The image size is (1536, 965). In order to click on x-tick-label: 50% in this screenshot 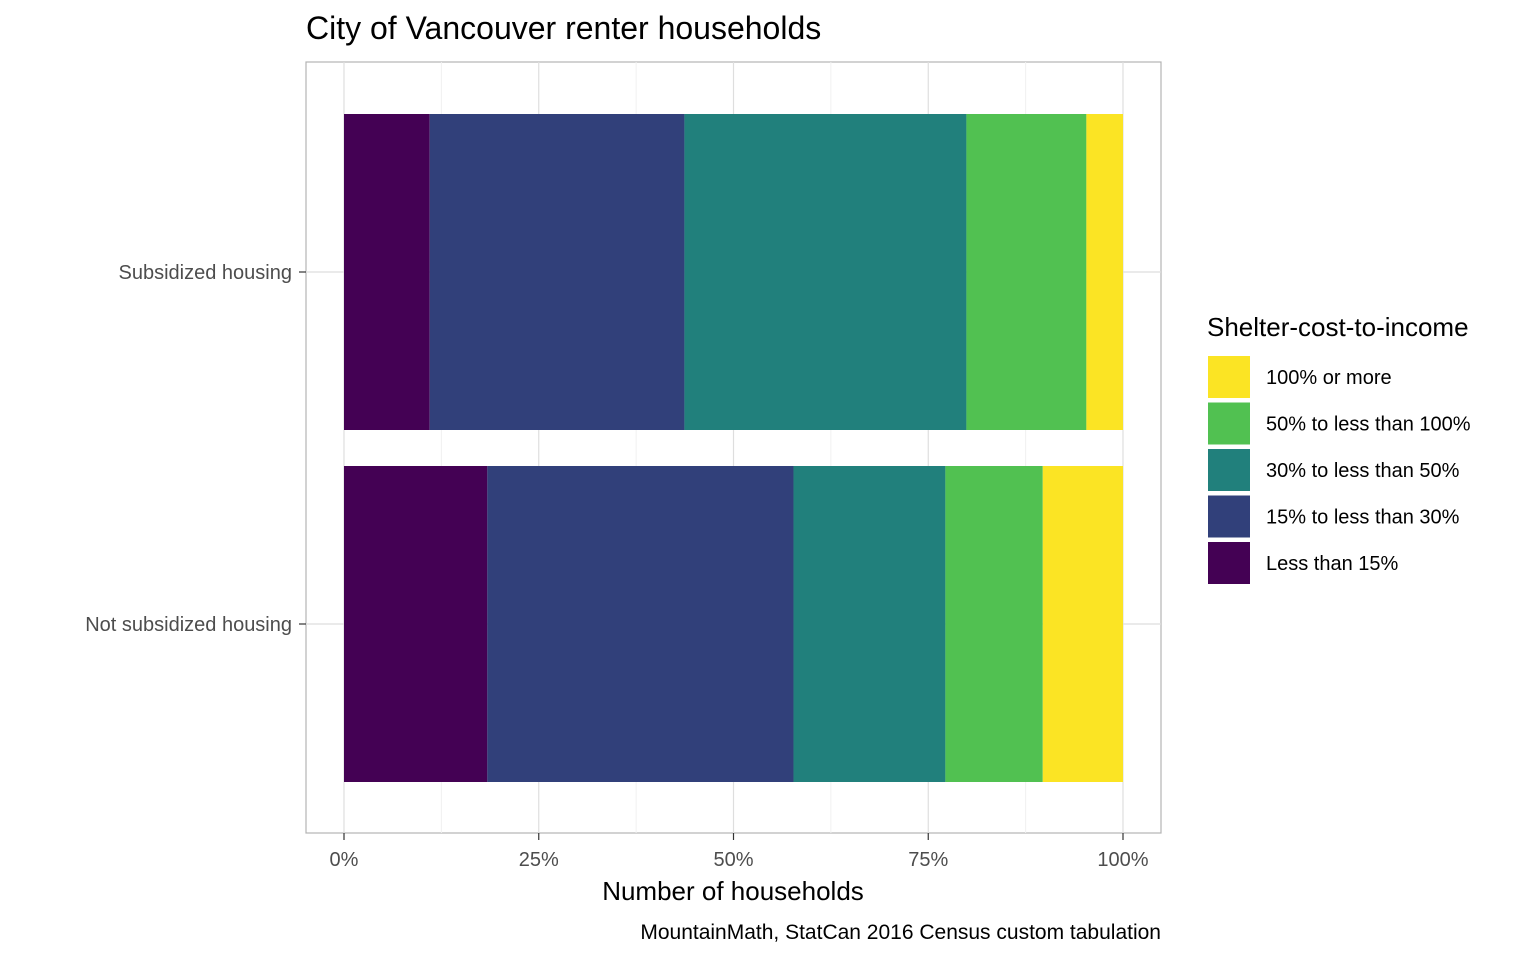, I will do `click(733, 860)`.